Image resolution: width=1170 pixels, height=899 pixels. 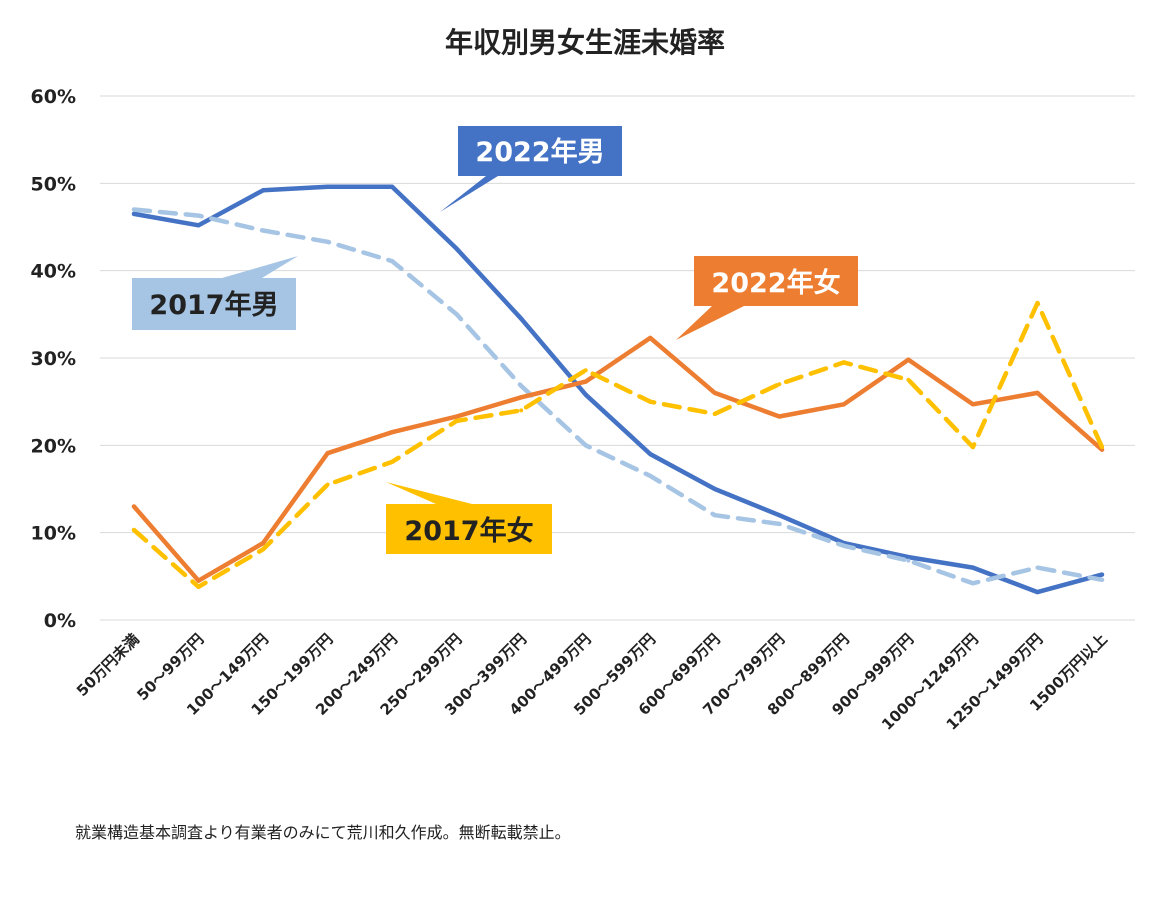 I want to click on callout-male-2022-box, so click(x=531, y=169).